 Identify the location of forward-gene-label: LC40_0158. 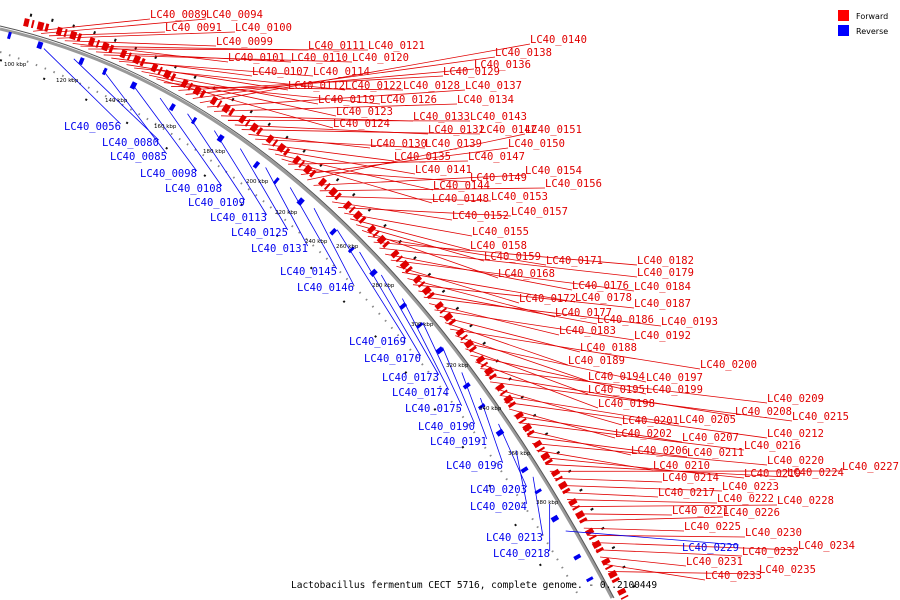
(498, 246).